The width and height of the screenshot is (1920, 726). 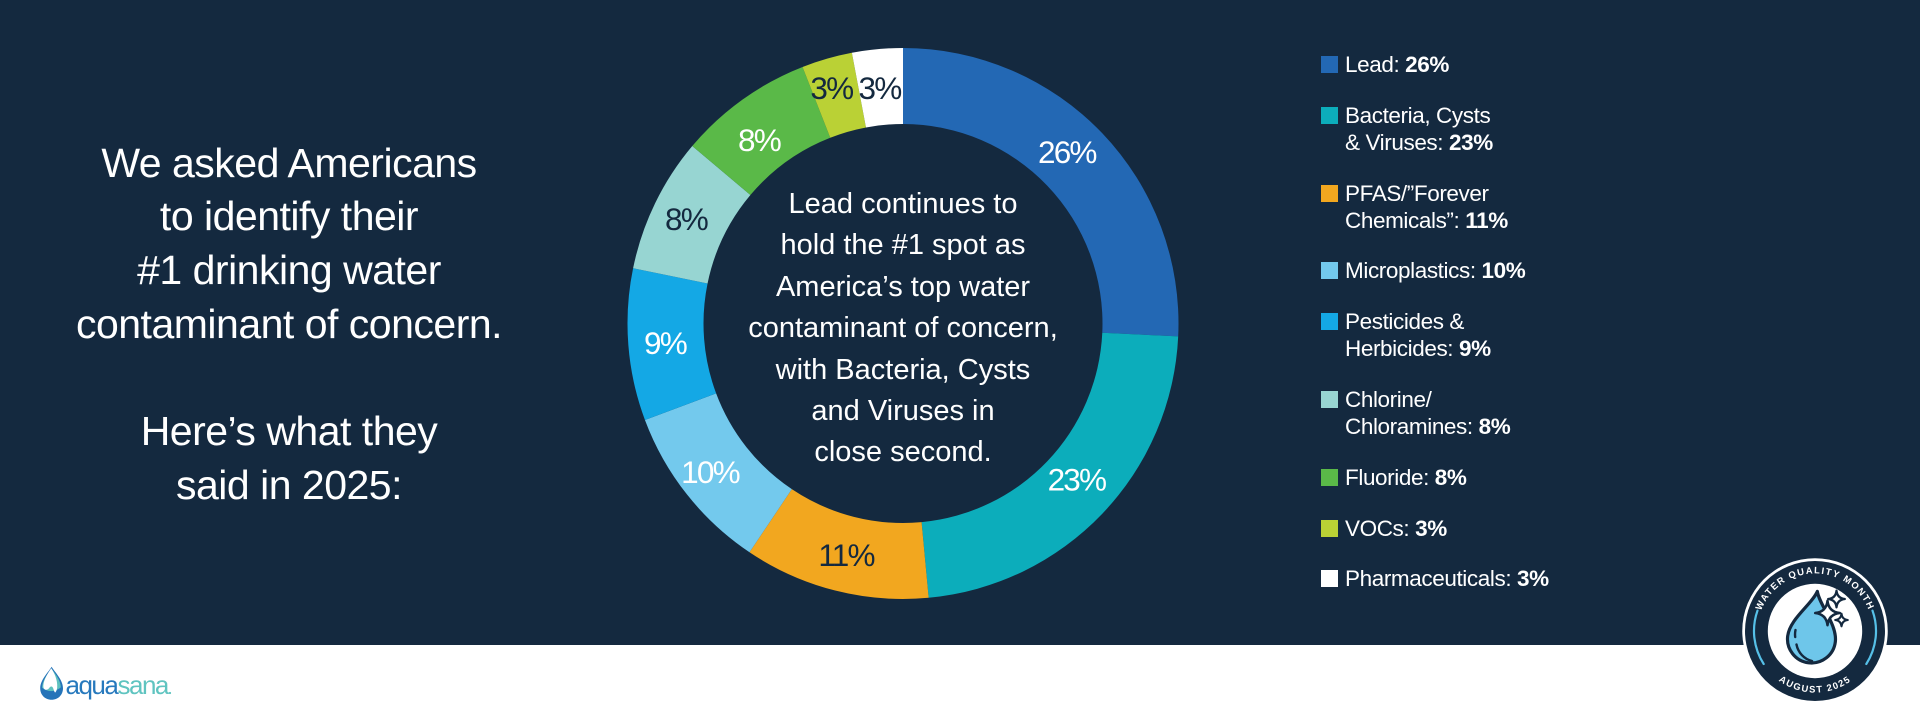 What do you see at coordinates (144, 685) in the screenshot?
I see `svg-text: sana` at bounding box center [144, 685].